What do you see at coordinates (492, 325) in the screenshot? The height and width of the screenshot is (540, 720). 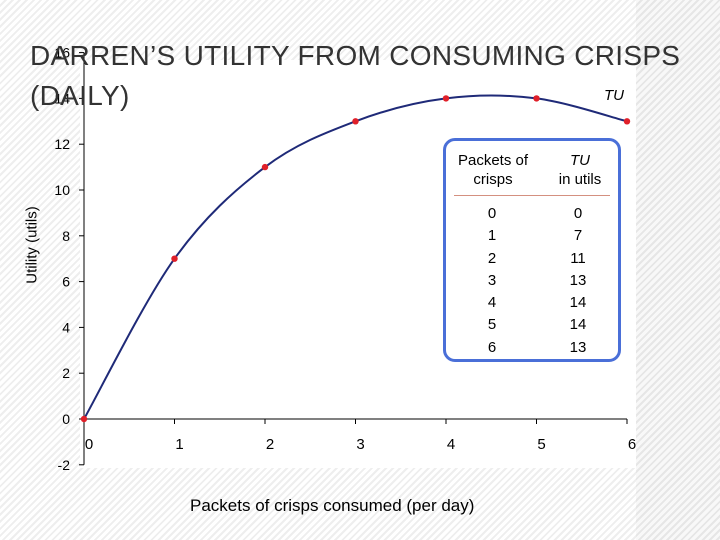 I see `table-cell-packets: 5` at bounding box center [492, 325].